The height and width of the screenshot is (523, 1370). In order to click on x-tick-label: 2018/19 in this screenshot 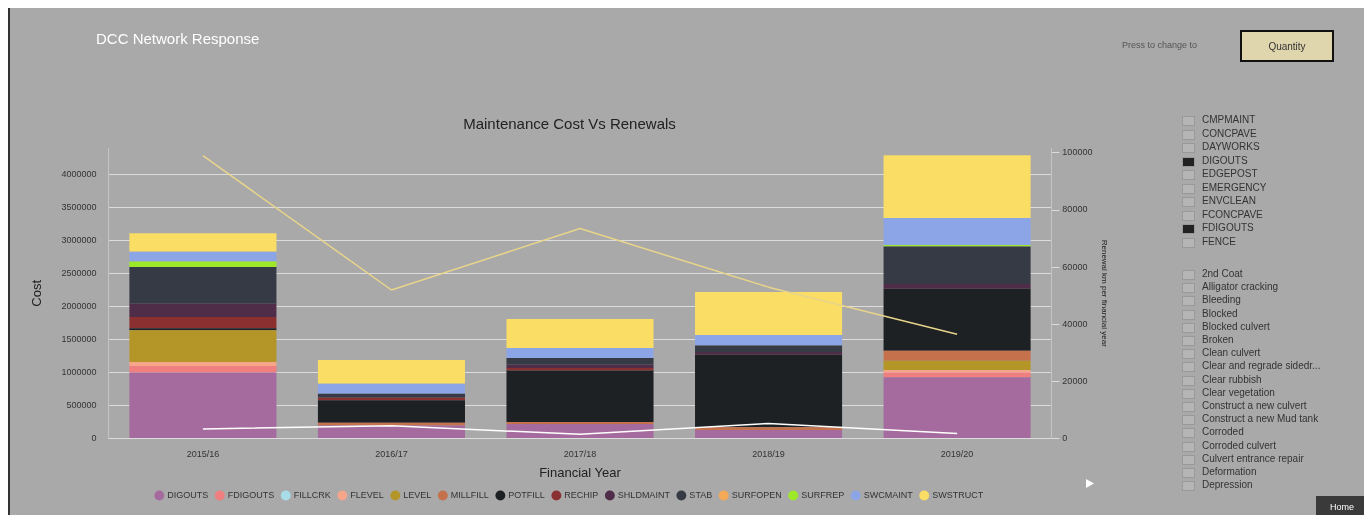, I will do `click(768, 454)`.